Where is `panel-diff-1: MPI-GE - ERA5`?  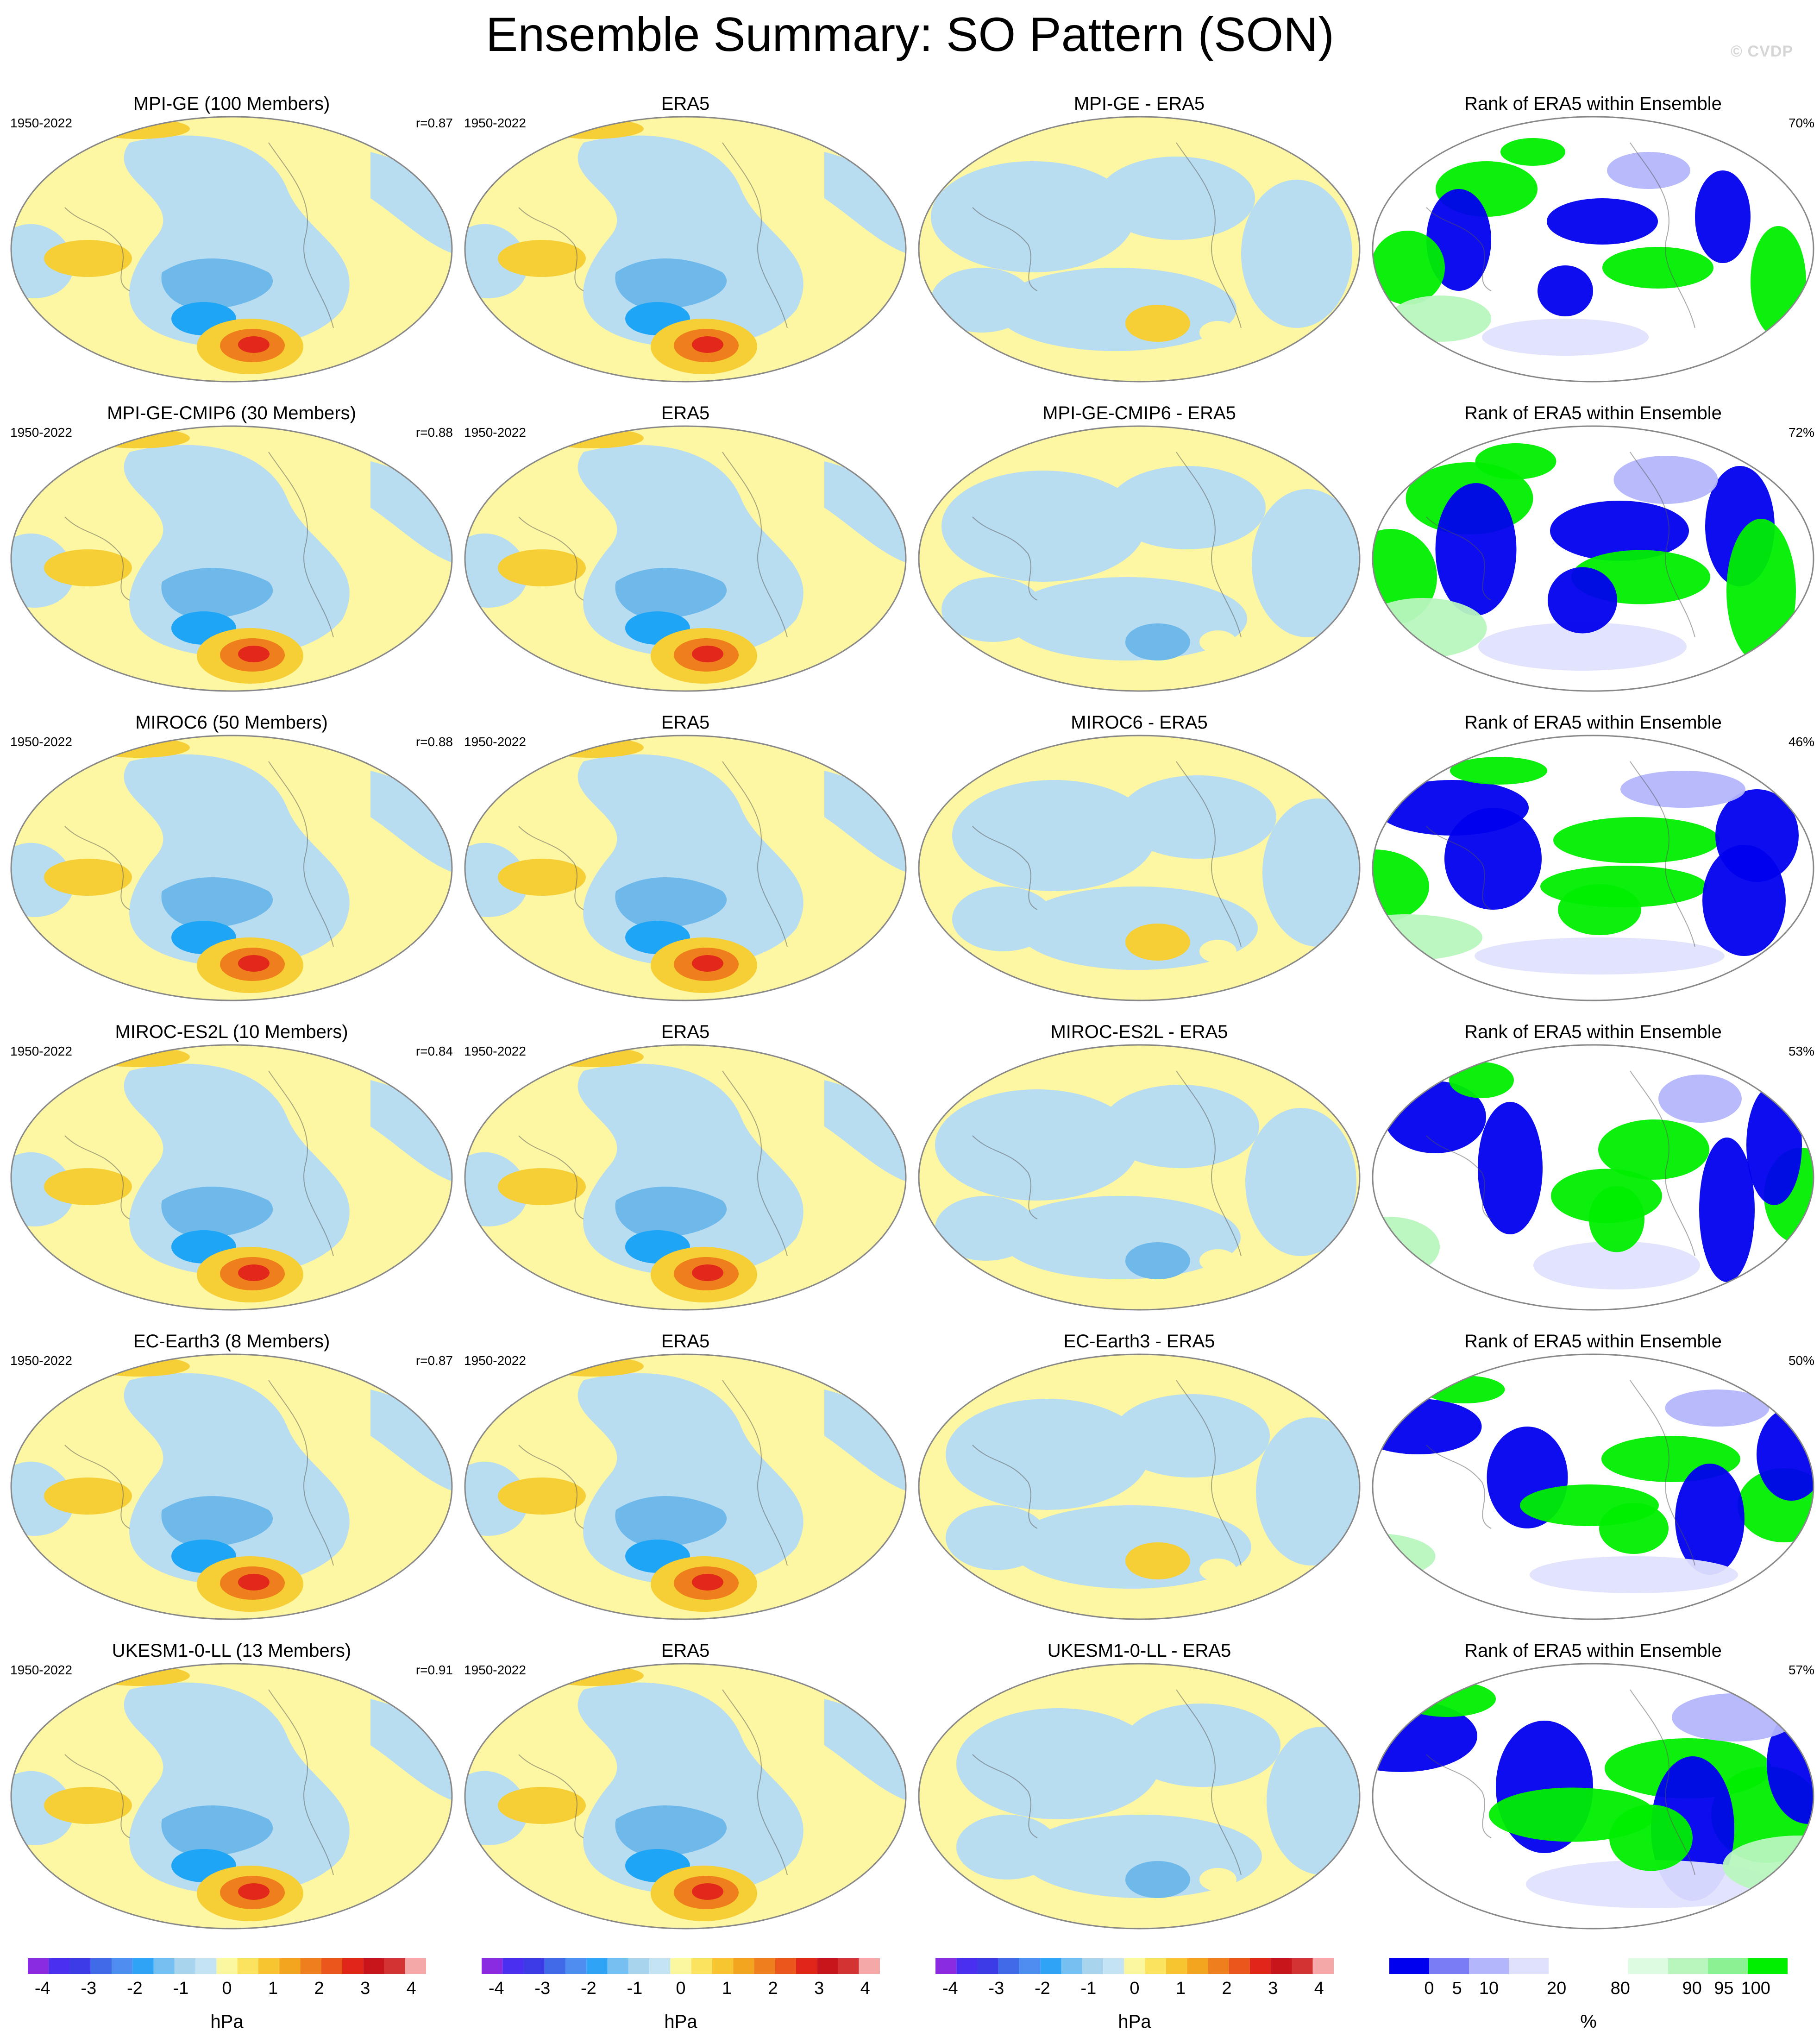
panel-diff-1: MPI-GE - ERA5 is located at coordinates (1139, 241).